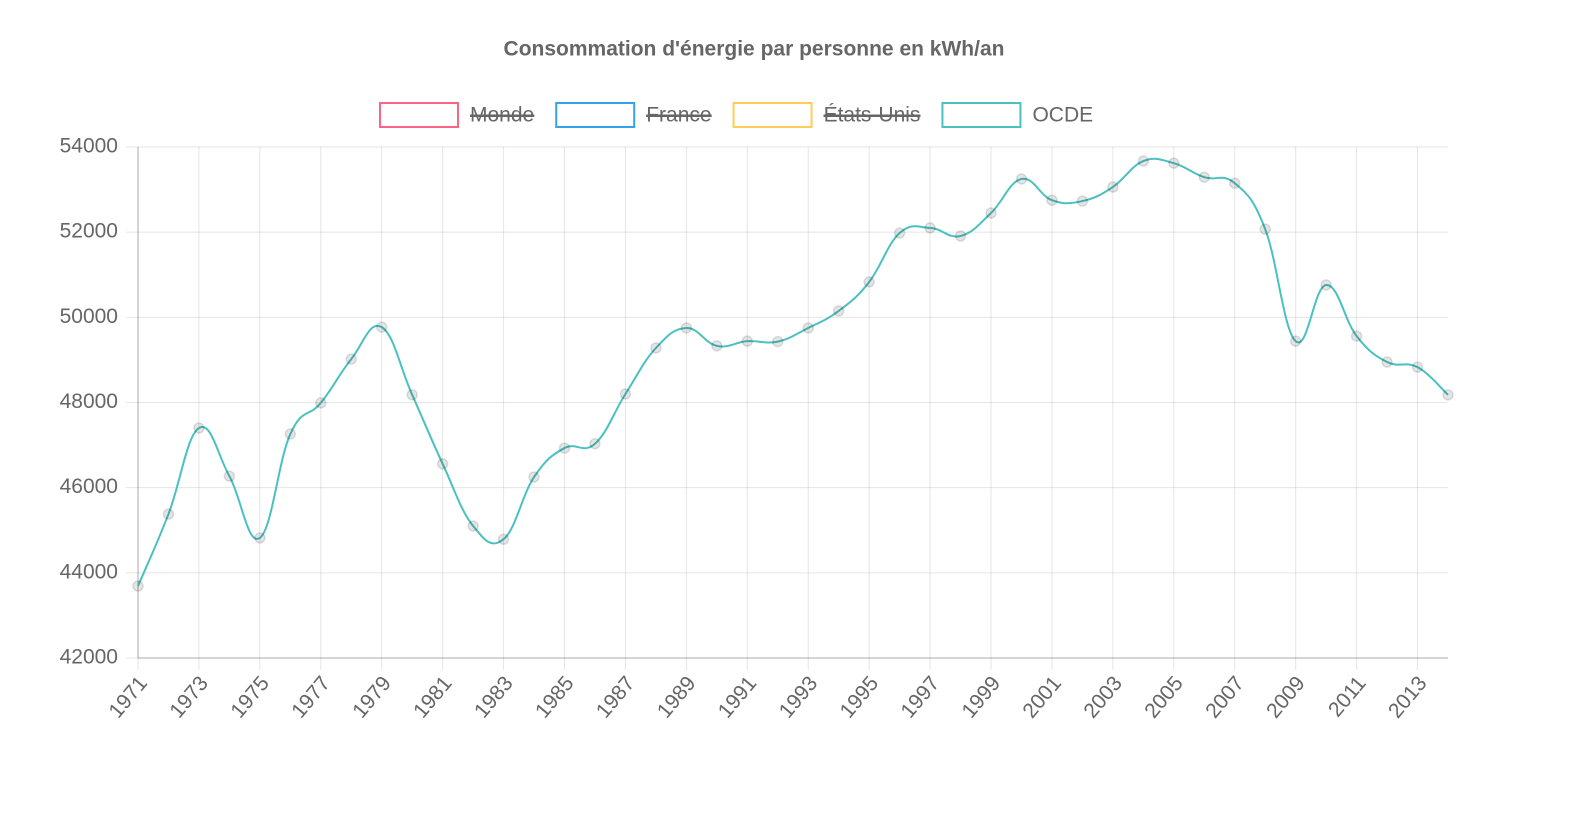 The image size is (1586, 822). Describe the element at coordinates (1408, 697) in the screenshot. I see `x-tick-label: 2013` at that location.